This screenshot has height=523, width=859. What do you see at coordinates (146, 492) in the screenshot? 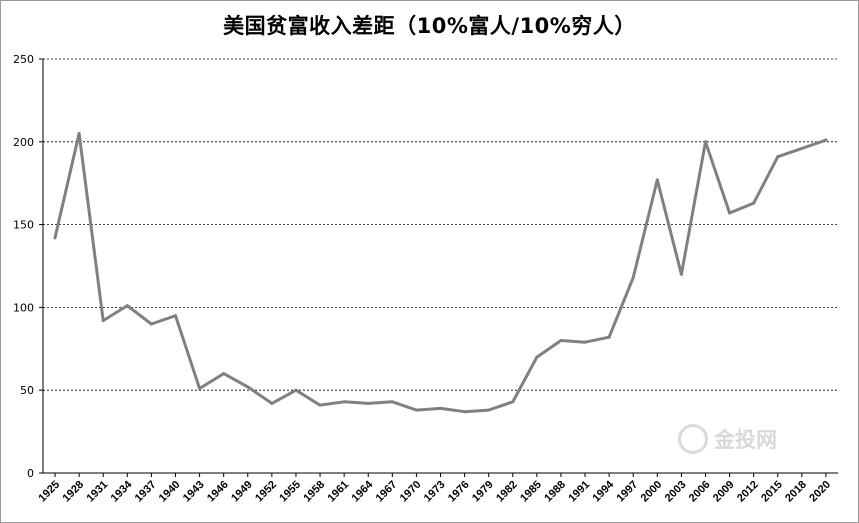
I see `x-tick-label: 1937` at bounding box center [146, 492].